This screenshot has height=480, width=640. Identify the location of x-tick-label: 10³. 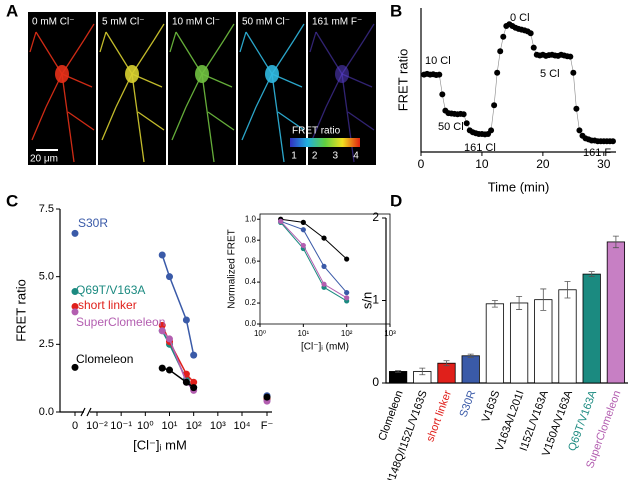
(390, 333).